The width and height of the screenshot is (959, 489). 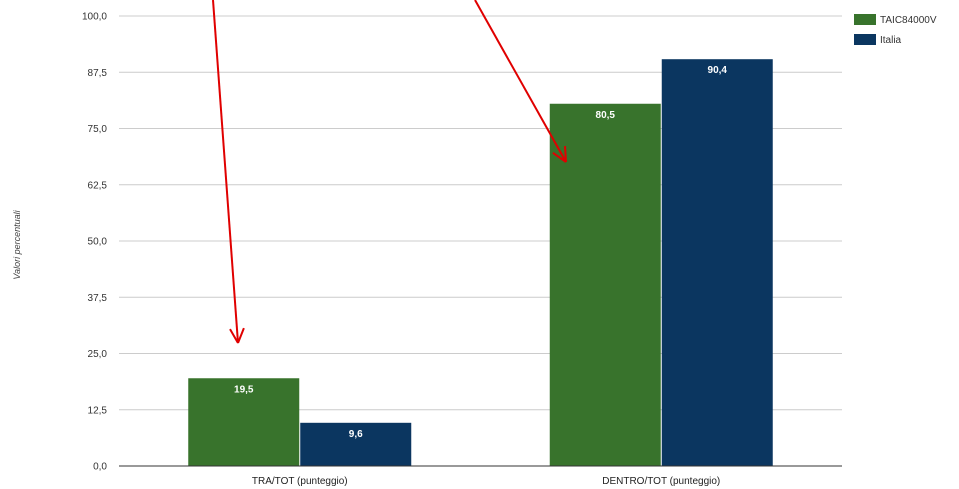 I want to click on legend: TAIC84000V Italia, so click(x=895, y=30).